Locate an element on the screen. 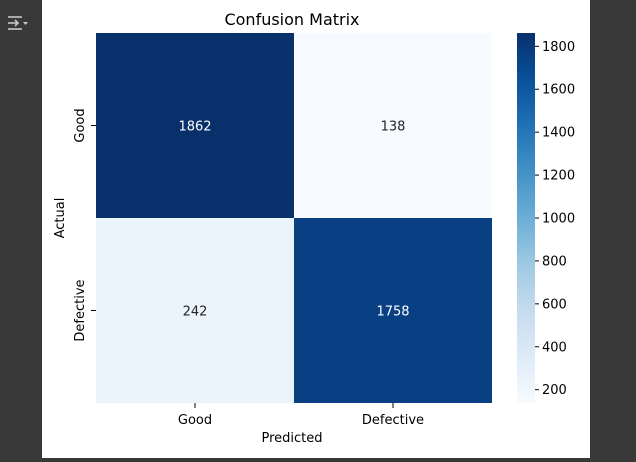  colorbar-tick-label: 1000 is located at coordinates (558, 219).